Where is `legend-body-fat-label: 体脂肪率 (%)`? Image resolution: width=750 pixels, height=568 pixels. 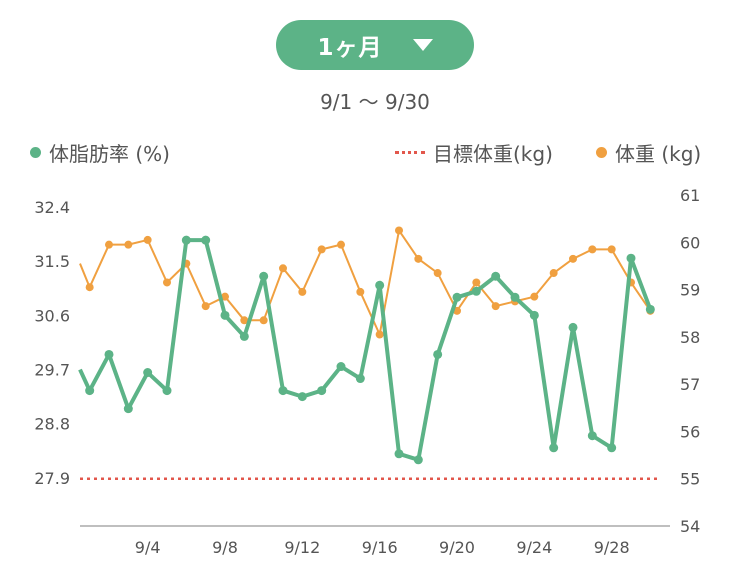
legend-body-fat-label: 体脂肪率 (%) is located at coordinates (109, 154).